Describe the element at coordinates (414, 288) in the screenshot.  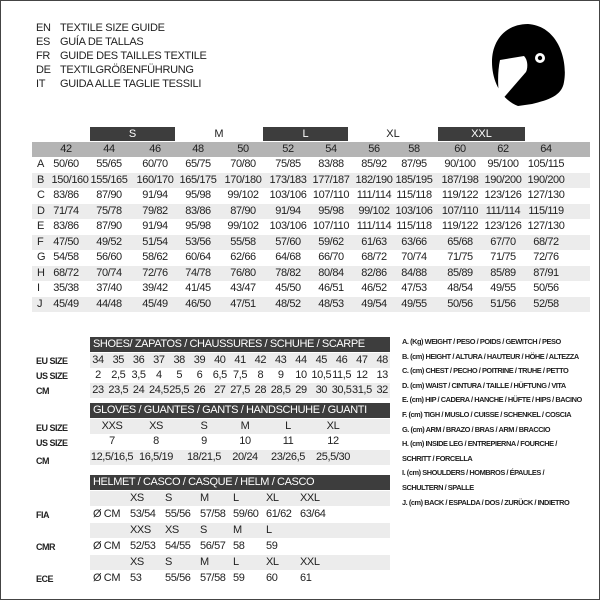
I see `table-cell: 47/53` at that location.